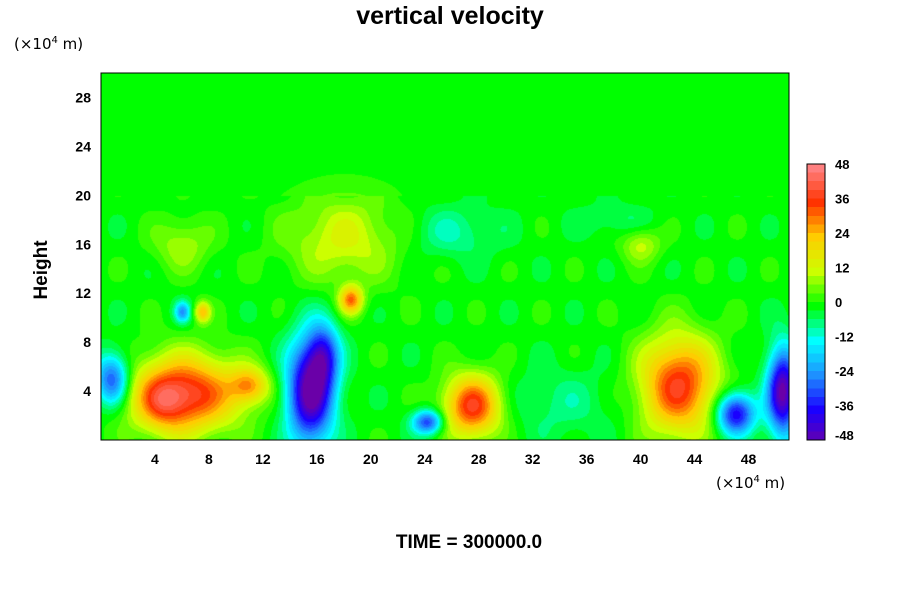 The image size is (900, 600). I want to click on x-ticks: 4 8 12 16 20 24 28 32 36 40 44 48, so click(453, 459).